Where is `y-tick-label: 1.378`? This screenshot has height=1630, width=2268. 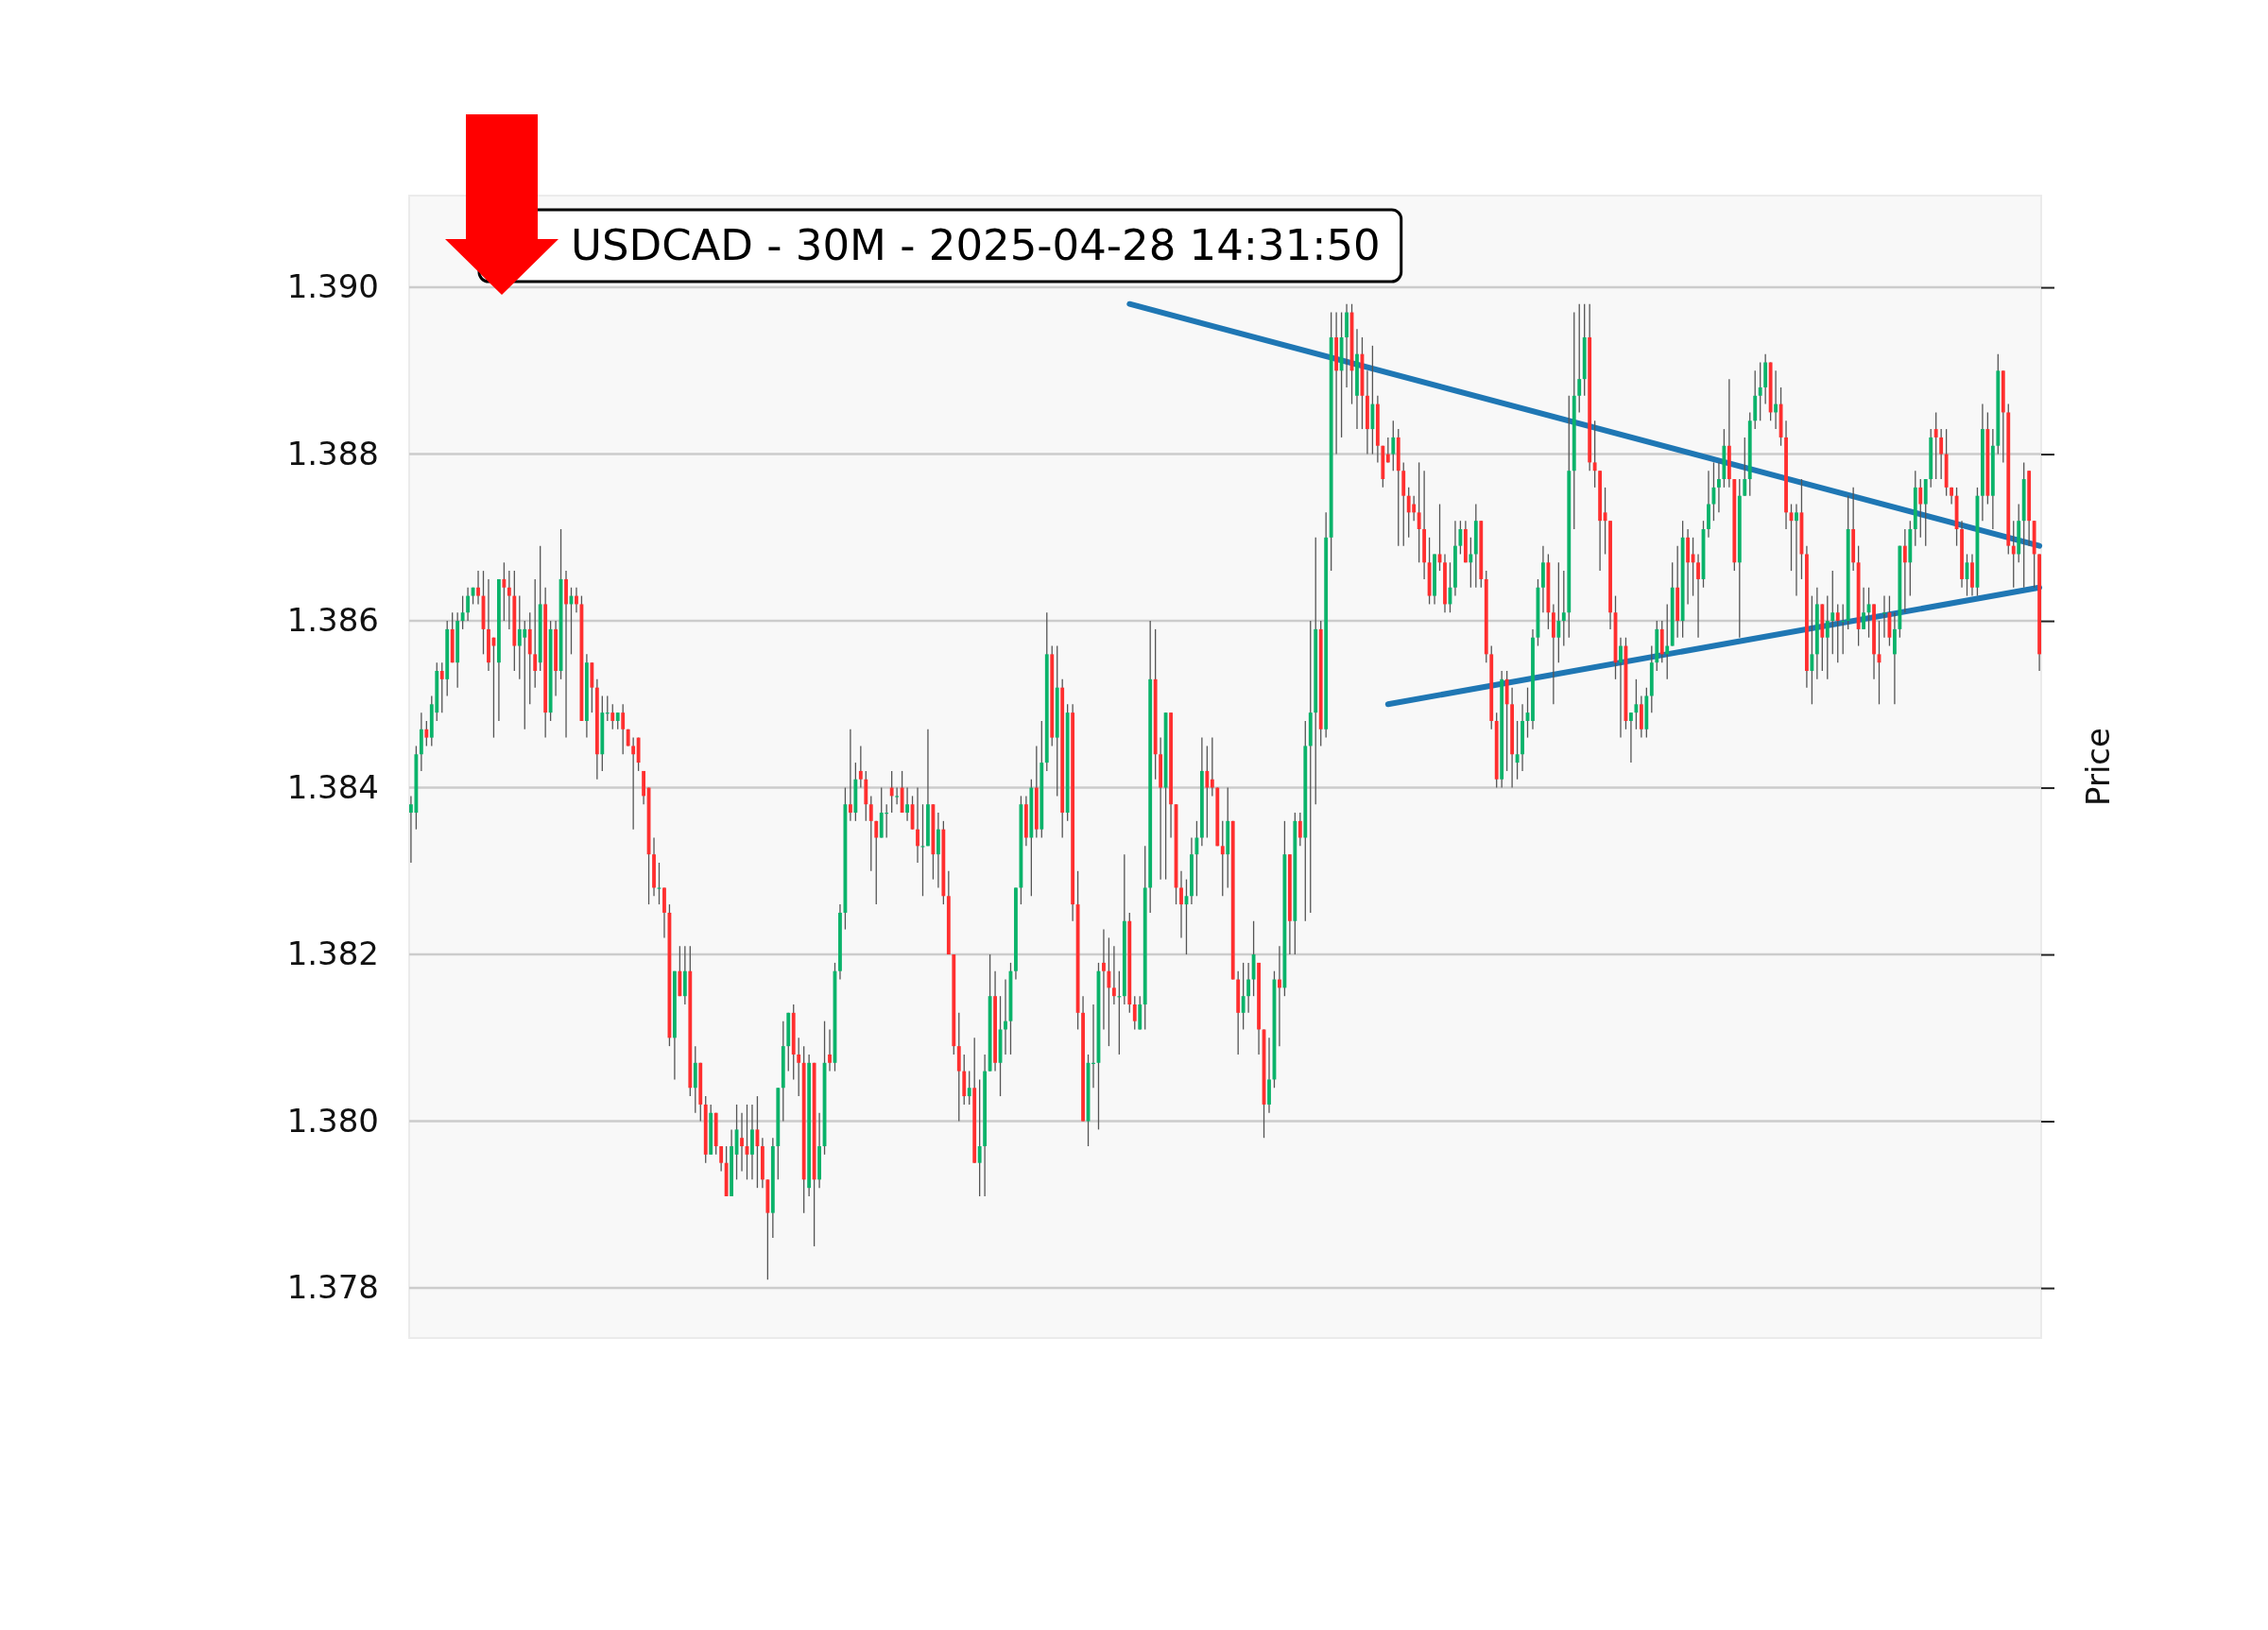 y-tick-label: 1.378 is located at coordinates (332, 1288).